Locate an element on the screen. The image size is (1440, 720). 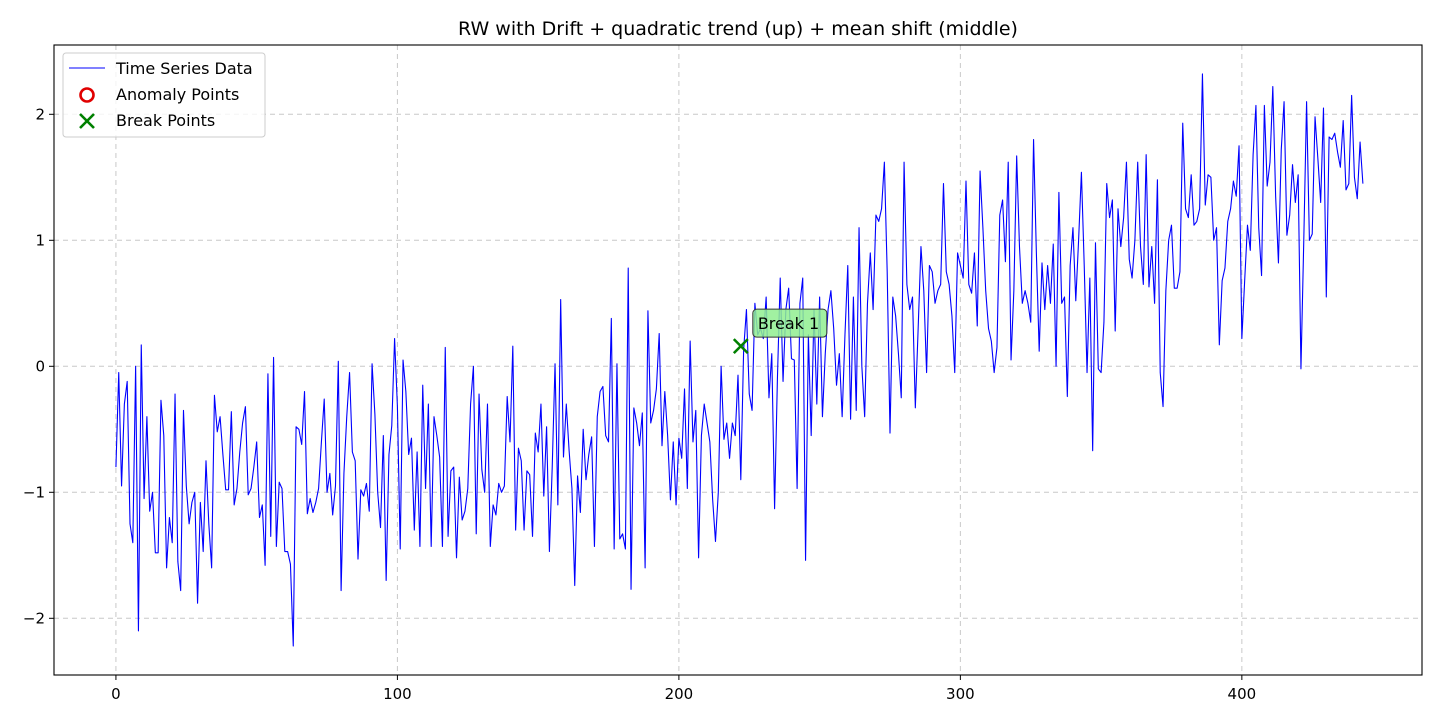
break-annotation-label: Break 1 is located at coordinates (788, 323).